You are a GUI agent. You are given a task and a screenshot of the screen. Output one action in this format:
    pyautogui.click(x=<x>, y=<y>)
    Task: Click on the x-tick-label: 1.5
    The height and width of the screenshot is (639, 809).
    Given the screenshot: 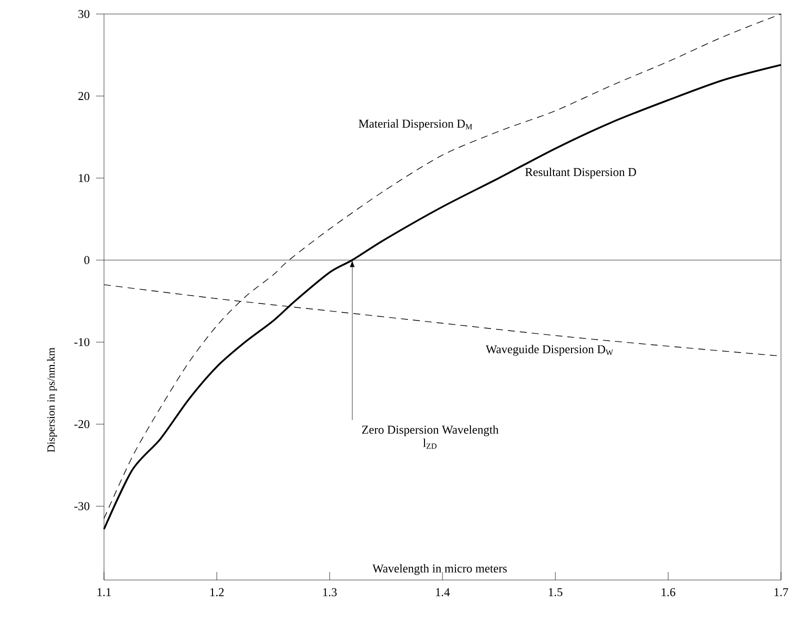 What is the action you would take?
    pyautogui.click(x=555, y=592)
    